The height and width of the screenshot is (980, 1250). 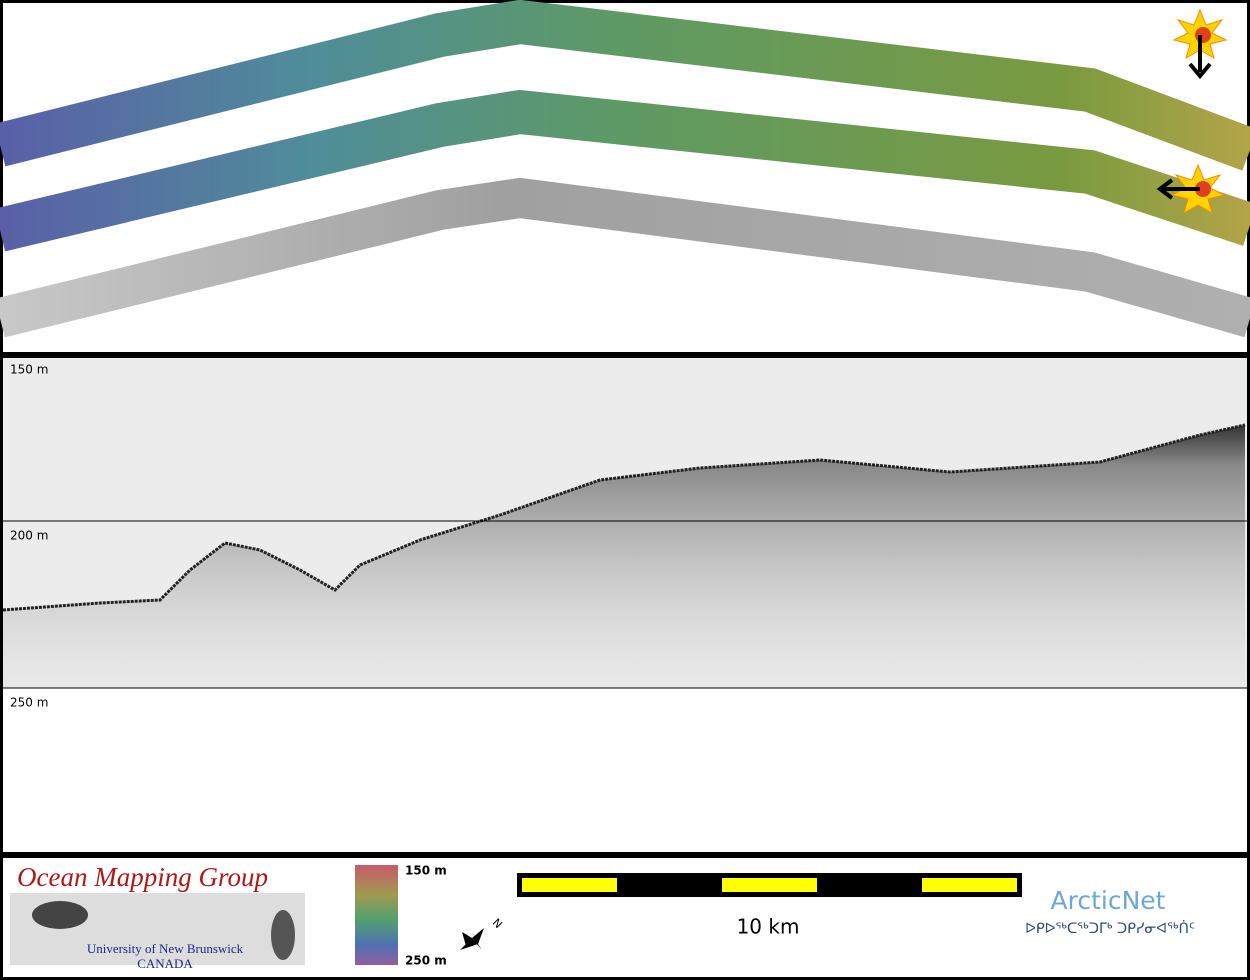 I want to click on logo-title: Ocean Mapping Group, so click(x=142, y=877).